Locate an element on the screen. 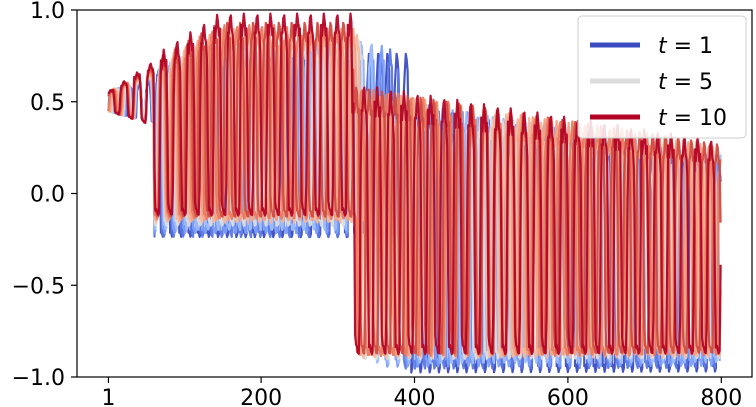  legend: t = 1 t = 5 t = 10 is located at coordinates (662, 77).